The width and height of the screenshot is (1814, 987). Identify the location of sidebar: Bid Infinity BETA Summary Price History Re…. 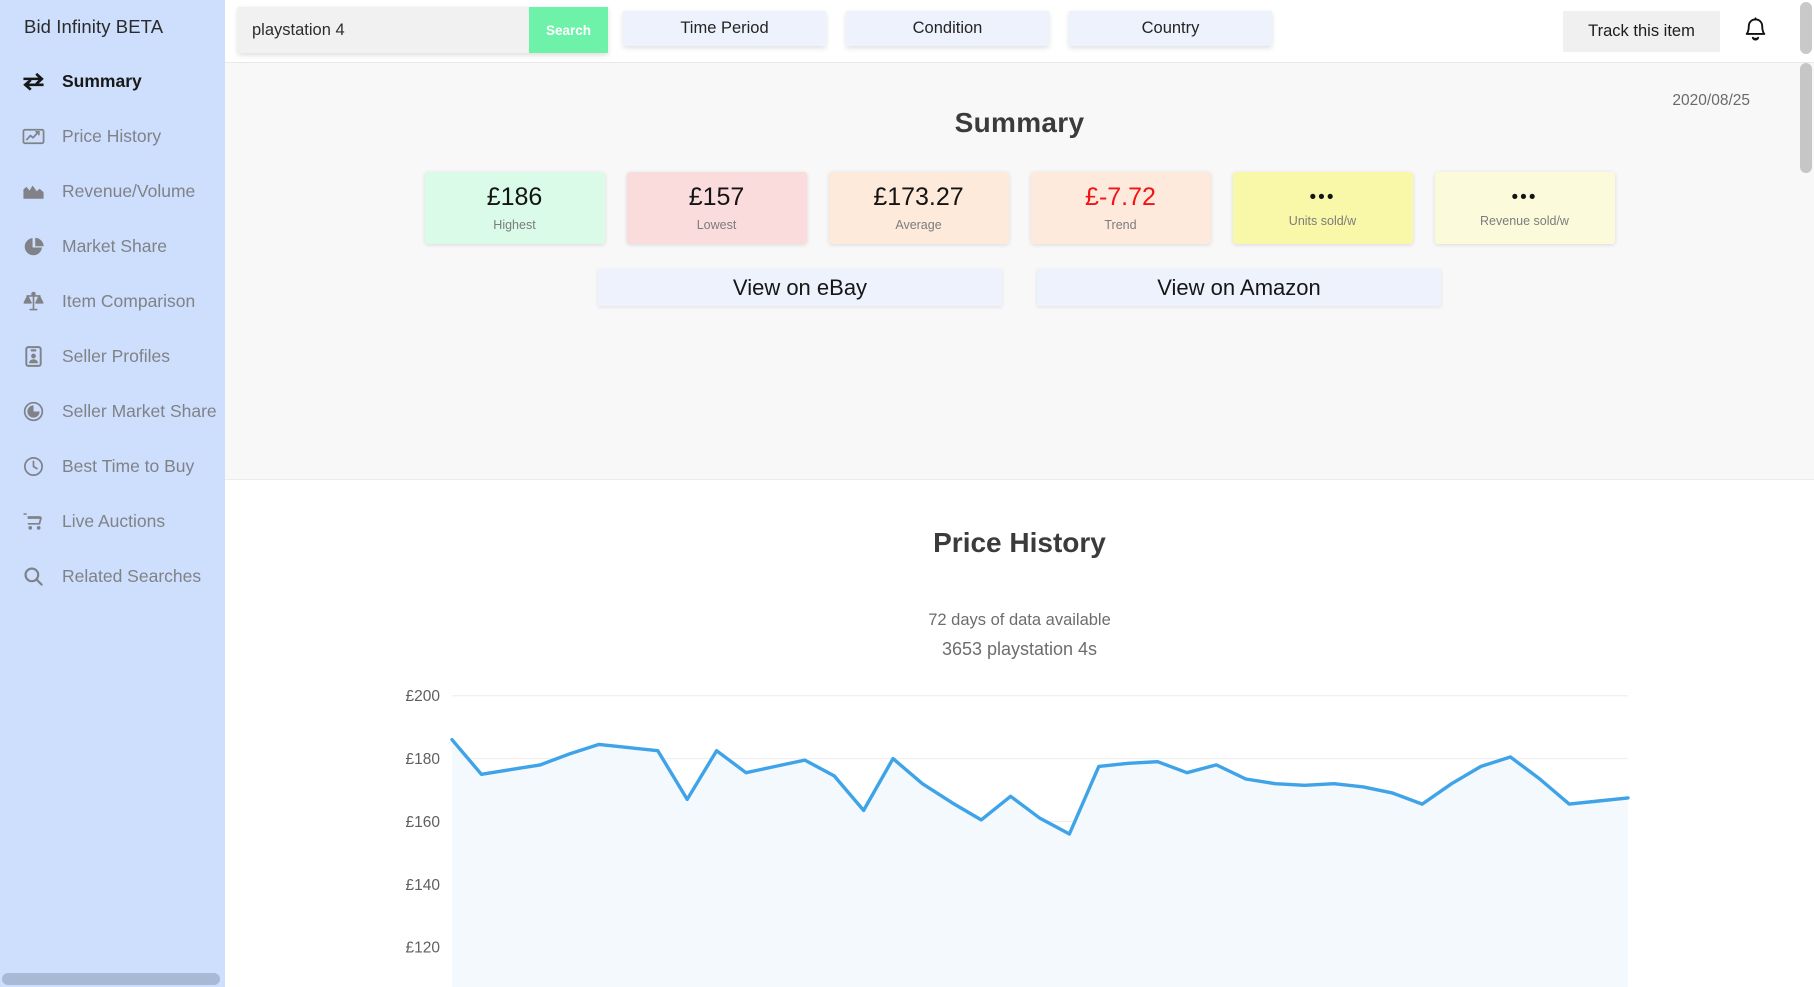
(112, 493).